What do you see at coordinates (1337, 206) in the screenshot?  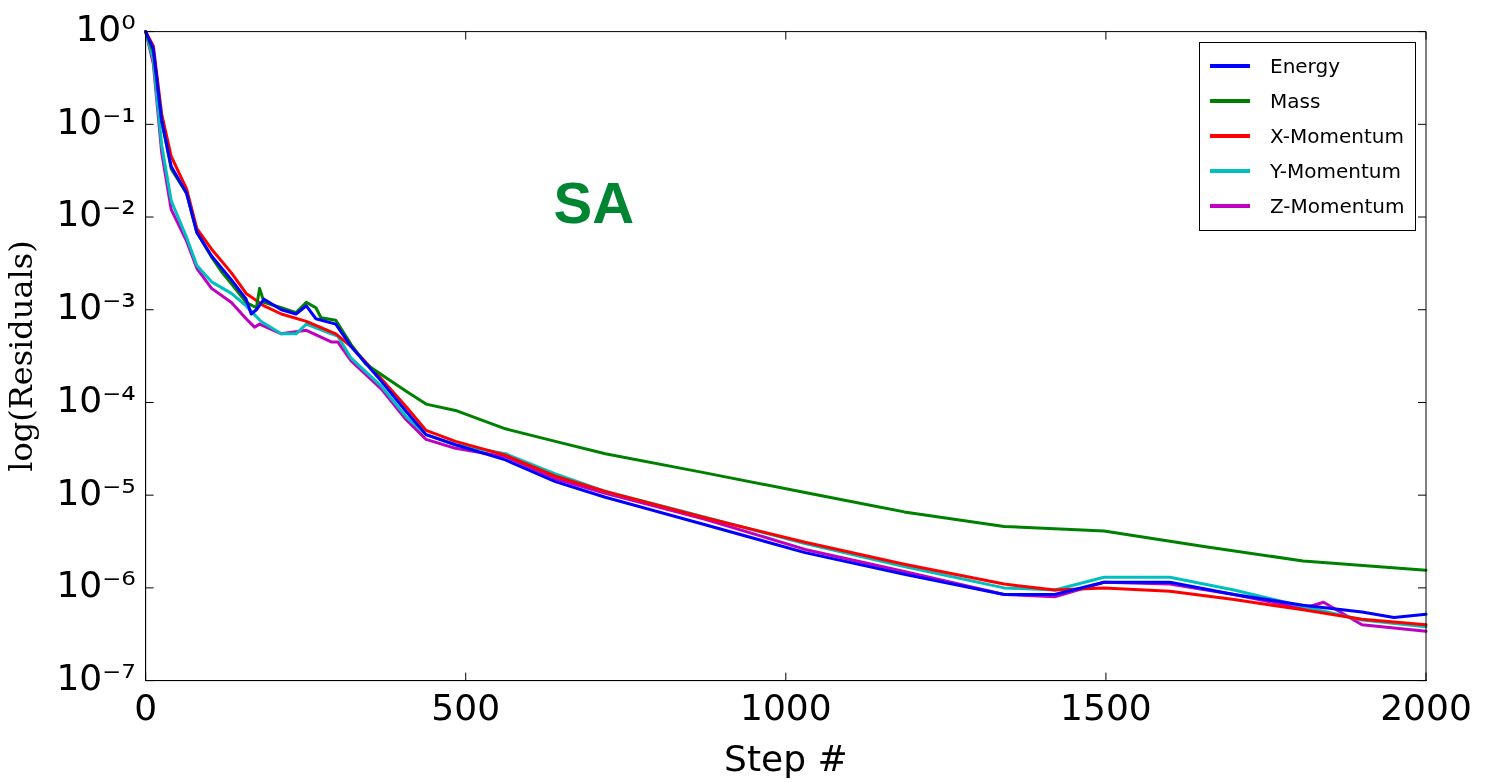 I see `legend-label: Z-Momentum` at bounding box center [1337, 206].